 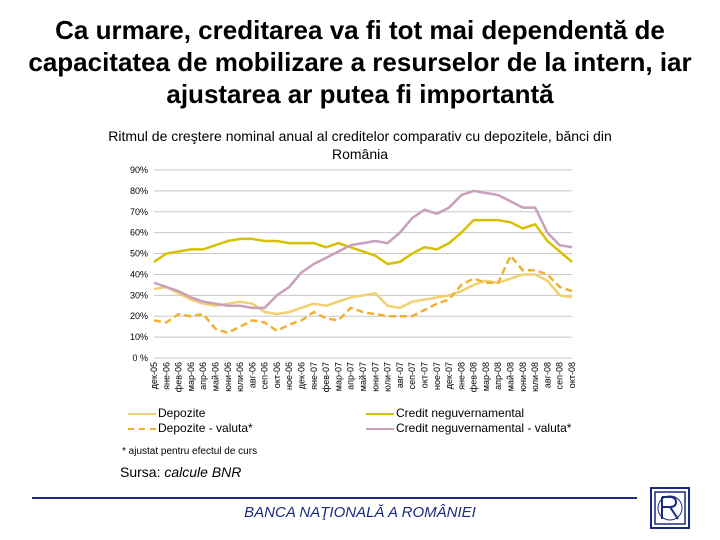 What do you see at coordinates (228, 377) in the screenshot?
I see `x-tick-label: юни-06` at bounding box center [228, 377].